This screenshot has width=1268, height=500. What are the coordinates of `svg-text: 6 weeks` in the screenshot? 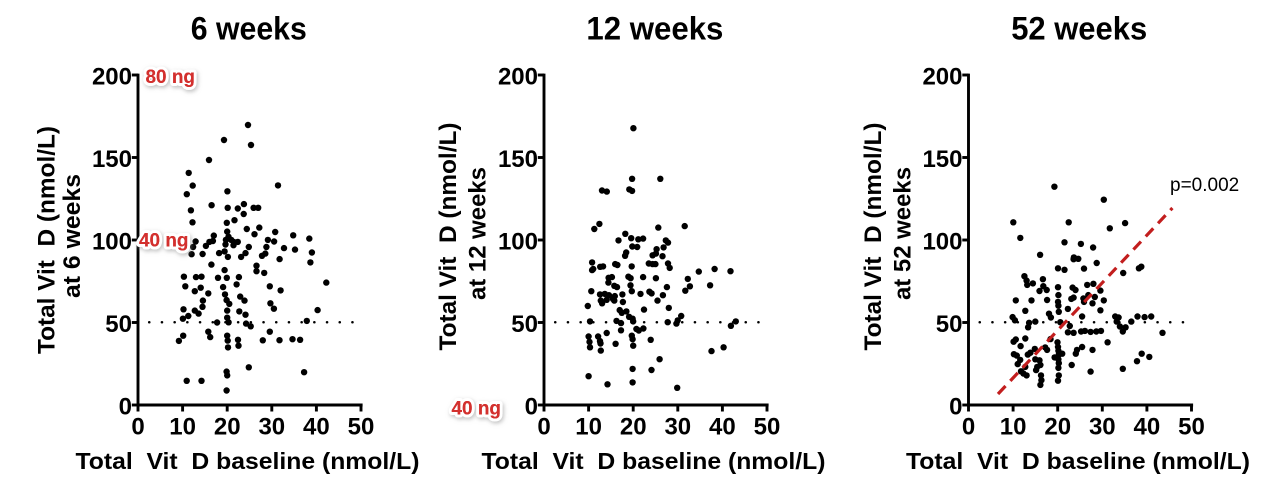 It's located at (249, 28).